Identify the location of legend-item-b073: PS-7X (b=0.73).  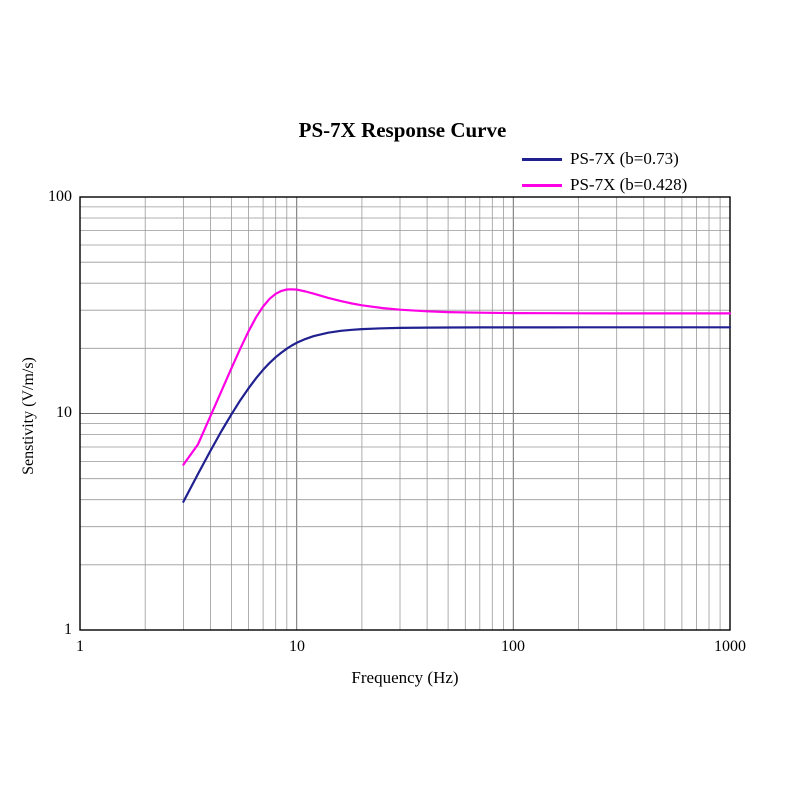
(604, 159).